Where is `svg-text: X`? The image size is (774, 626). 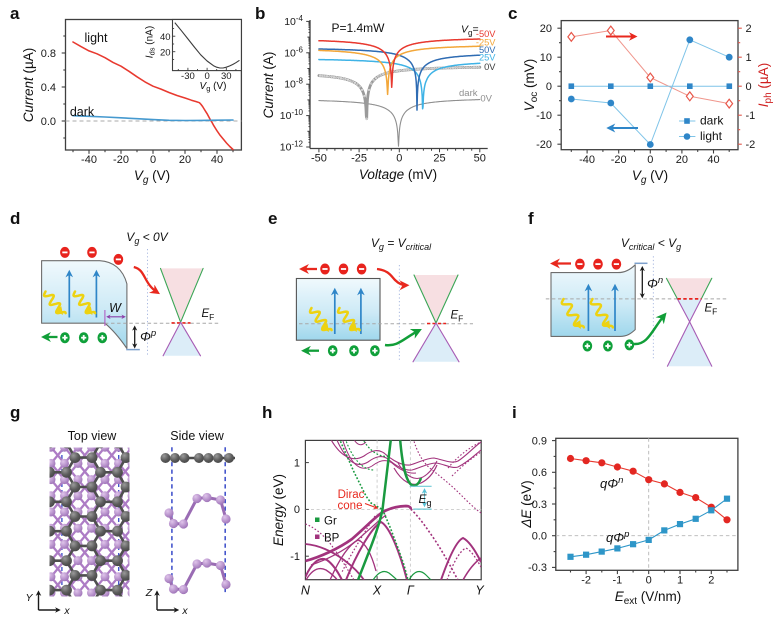
svg-text: X is located at coordinates (377, 591).